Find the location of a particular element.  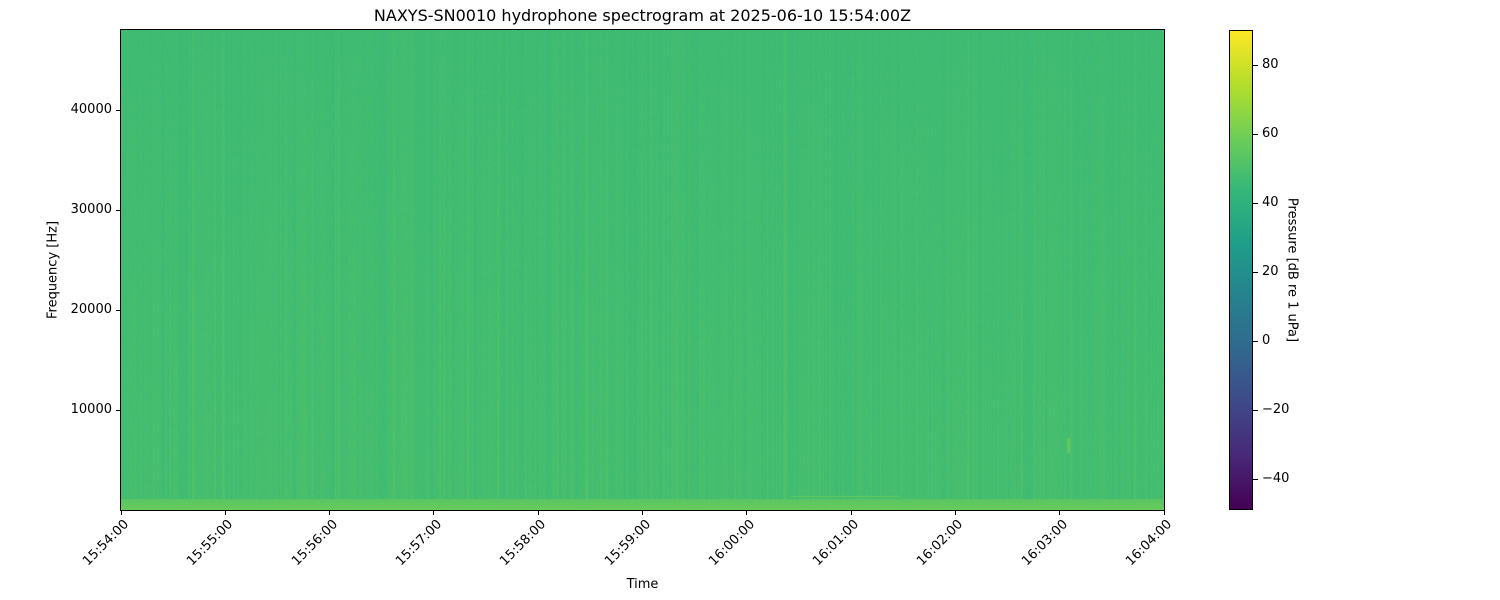

y-tick-label: 40000 is located at coordinates (91, 109).